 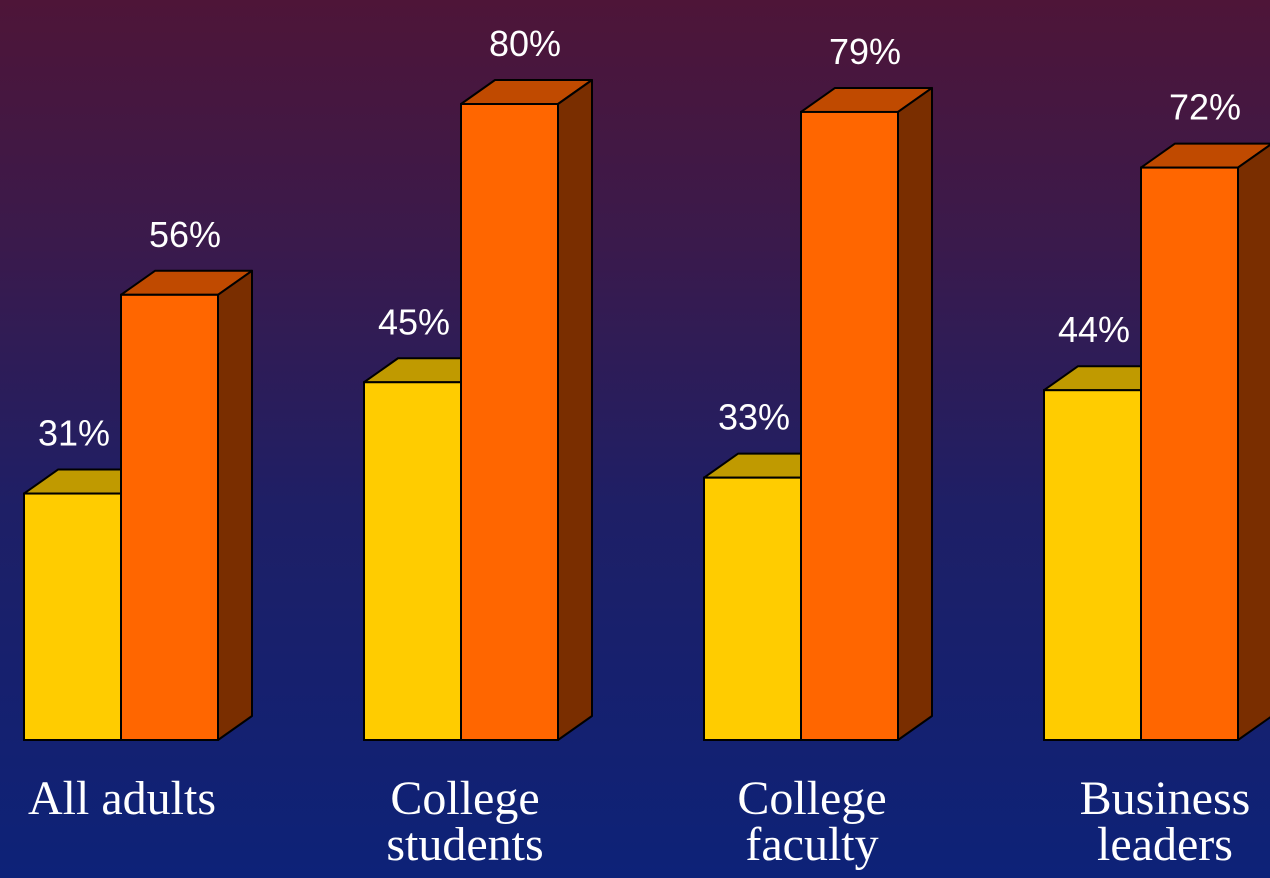 I want to click on category-label-line: Business, so click(x=1165, y=798).